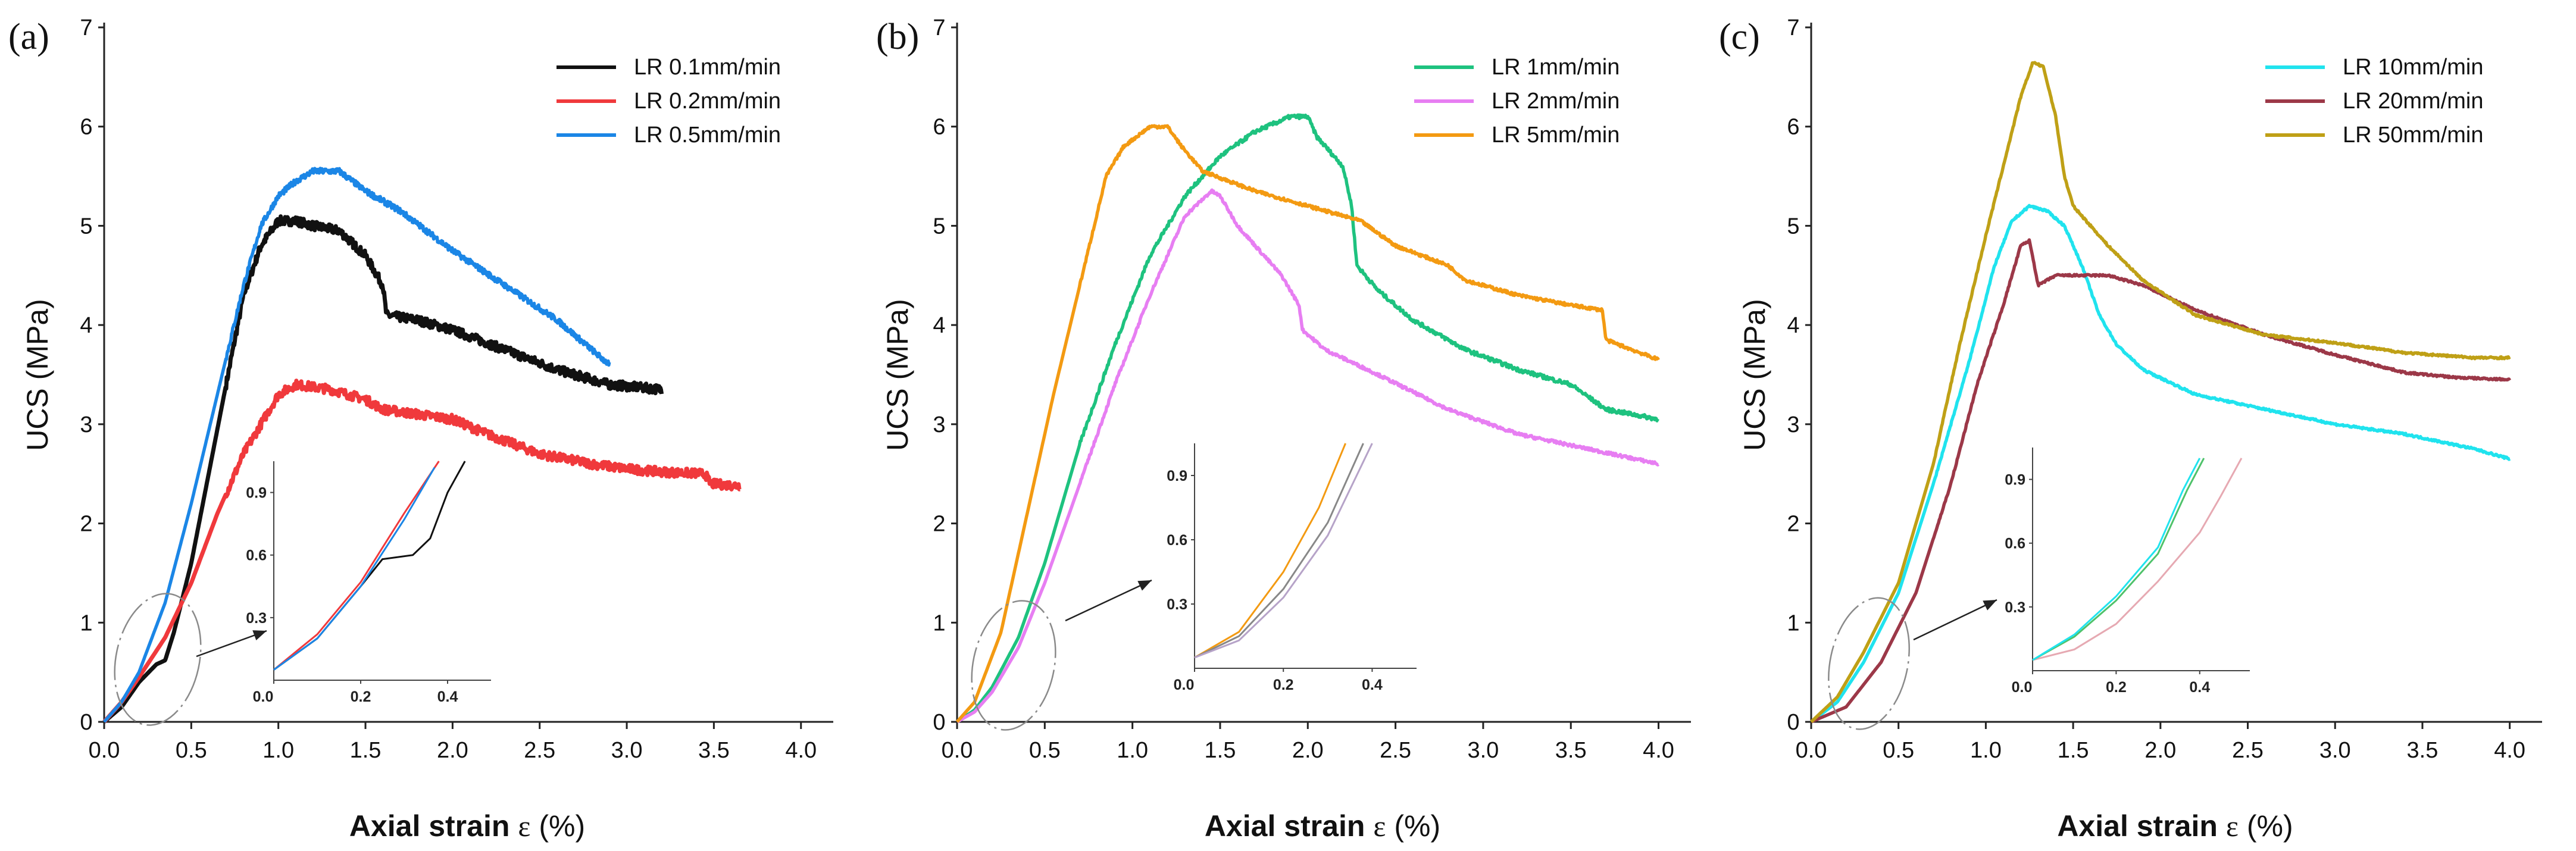 The image size is (2576, 851). Describe the element at coordinates (1045, 750) in the screenshot. I see `x-tick-label: 0.5` at that location.